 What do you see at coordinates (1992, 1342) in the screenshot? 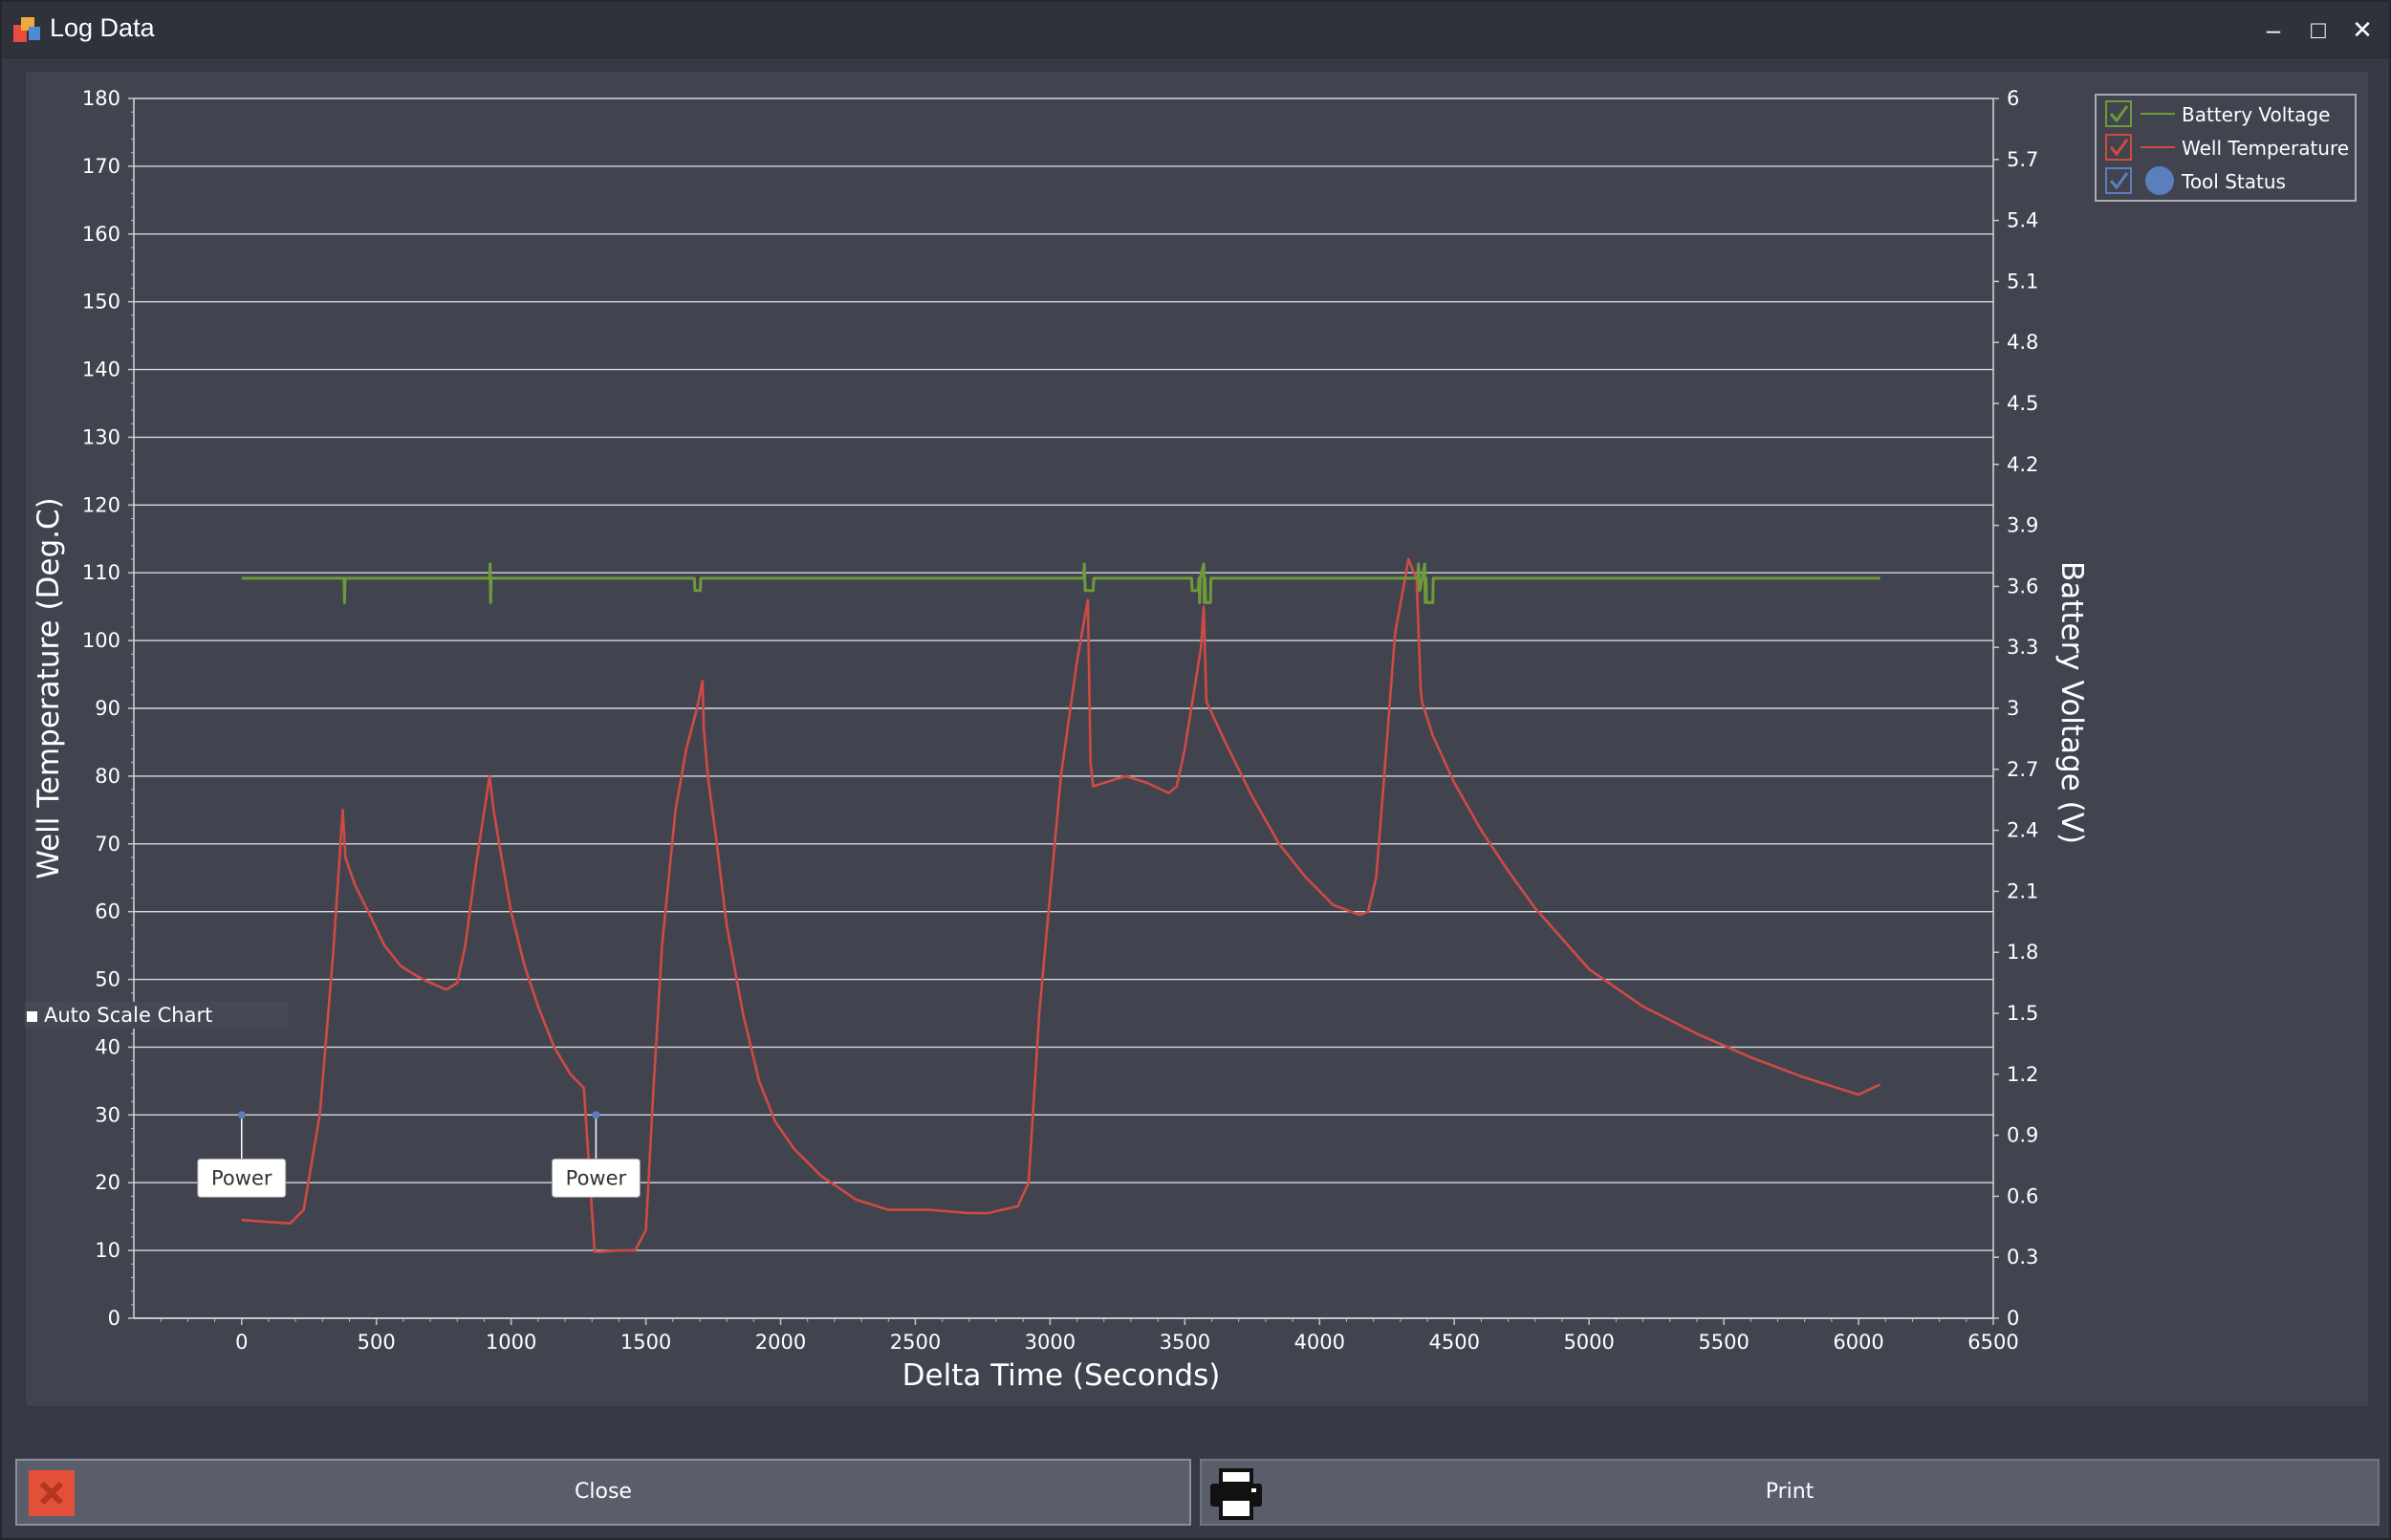
I see `x-tick-label: 6500` at bounding box center [1992, 1342].